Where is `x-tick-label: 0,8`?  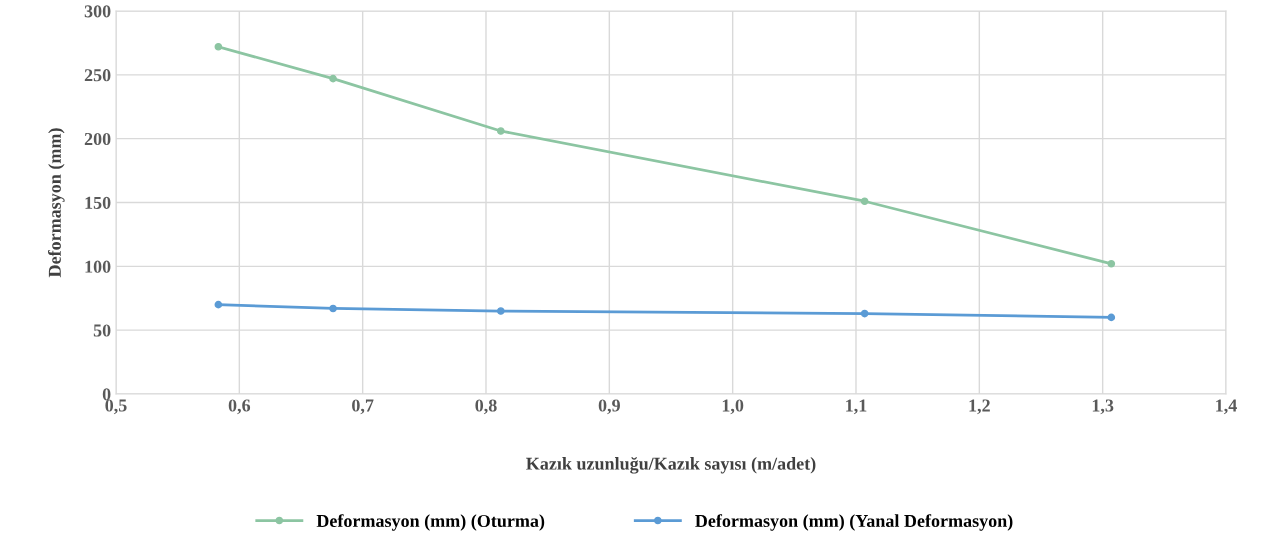 x-tick-label: 0,8 is located at coordinates (486, 407).